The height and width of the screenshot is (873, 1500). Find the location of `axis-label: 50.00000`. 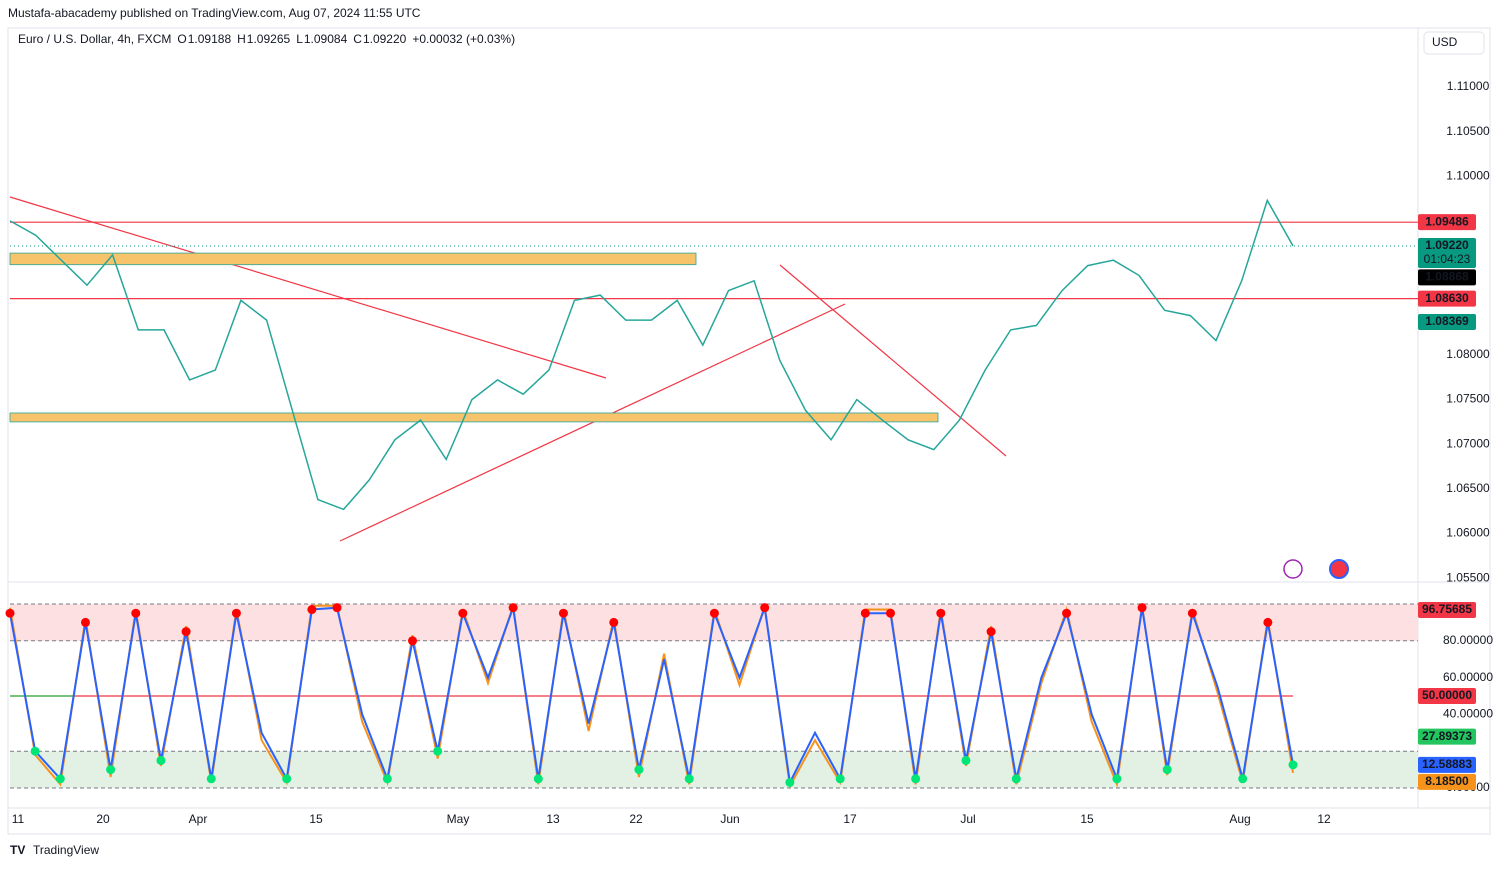

axis-label: 50.00000 is located at coordinates (1447, 695).